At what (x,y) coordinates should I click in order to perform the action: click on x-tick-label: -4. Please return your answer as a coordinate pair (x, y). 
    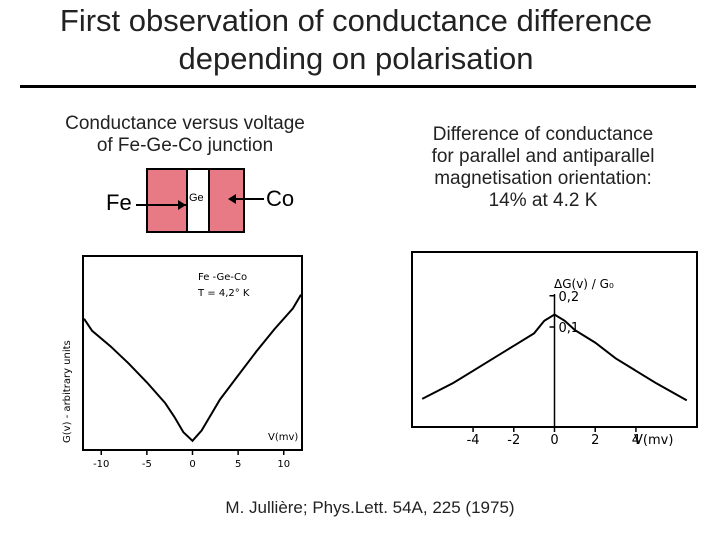
    Looking at the image, I should click on (473, 440).